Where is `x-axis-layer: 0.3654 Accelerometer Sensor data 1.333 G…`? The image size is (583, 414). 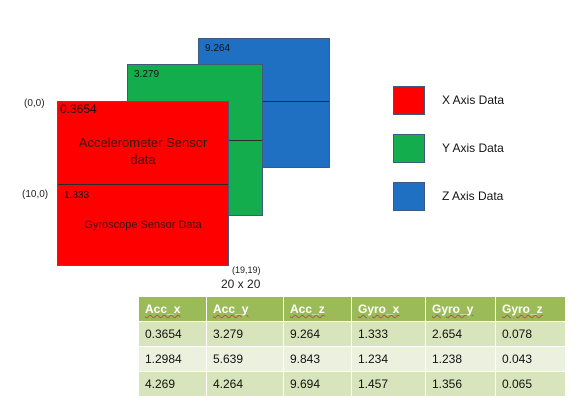
x-axis-layer: 0.3654 Accelerometer Sensor data 1.333 G… is located at coordinates (143, 183).